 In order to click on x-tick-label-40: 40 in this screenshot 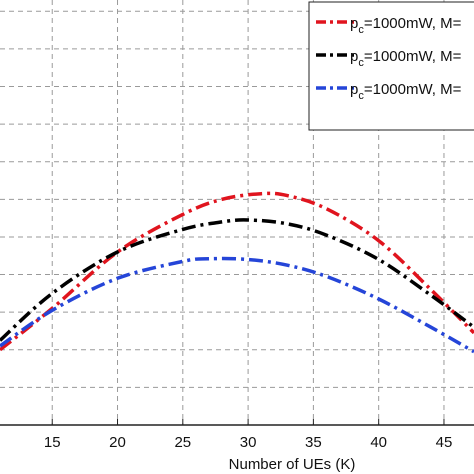, I will do `click(378, 442)`.